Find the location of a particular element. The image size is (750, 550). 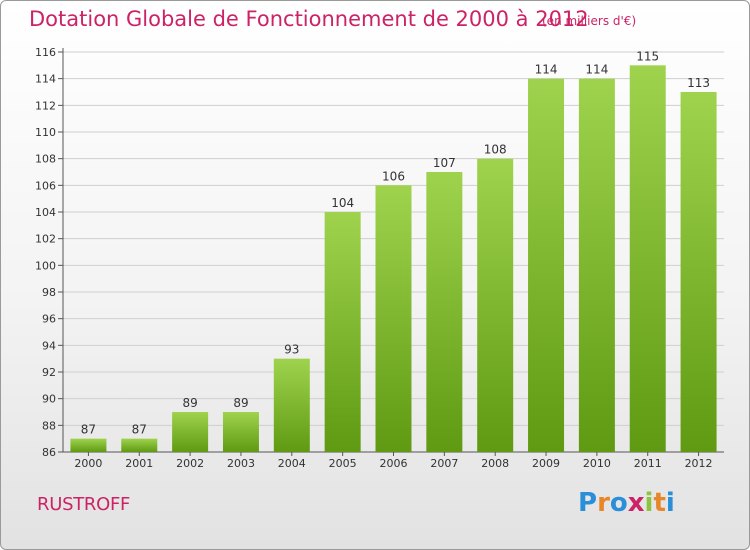

x-tick-label: 2005 is located at coordinates (343, 463).